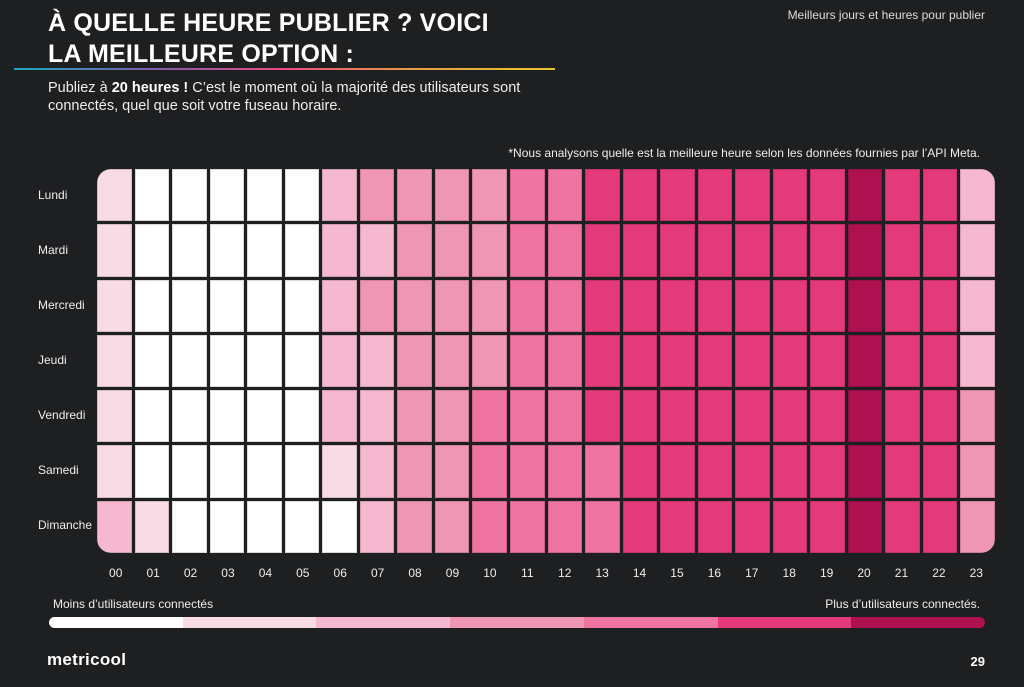 Image resolution: width=1024 pixels, height=687 pixels. I want to click on subtitle-pre: Publiez à, so click(80, 88).